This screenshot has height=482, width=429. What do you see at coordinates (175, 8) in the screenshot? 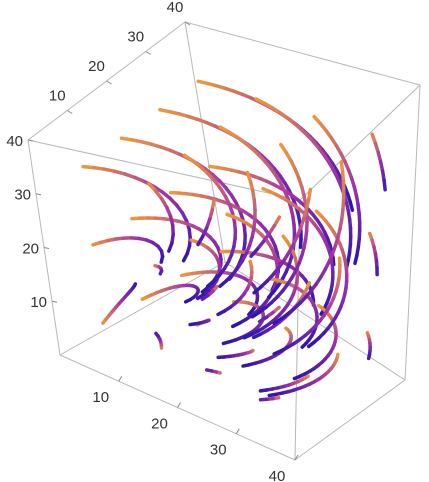
I see `y-tick-label: 40` at bounding box center [175, 8].